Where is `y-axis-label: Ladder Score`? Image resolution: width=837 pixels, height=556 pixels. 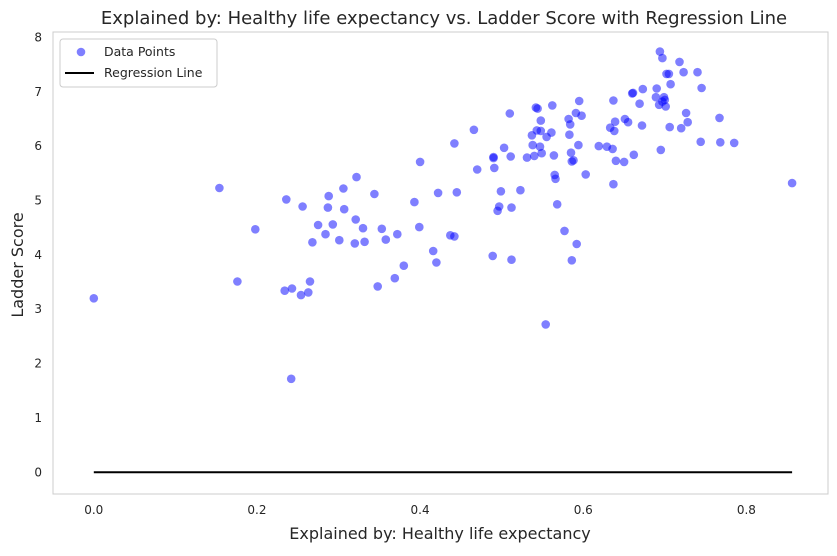 y-axis-label: Ladder Score is located at coordinates (17, 264).